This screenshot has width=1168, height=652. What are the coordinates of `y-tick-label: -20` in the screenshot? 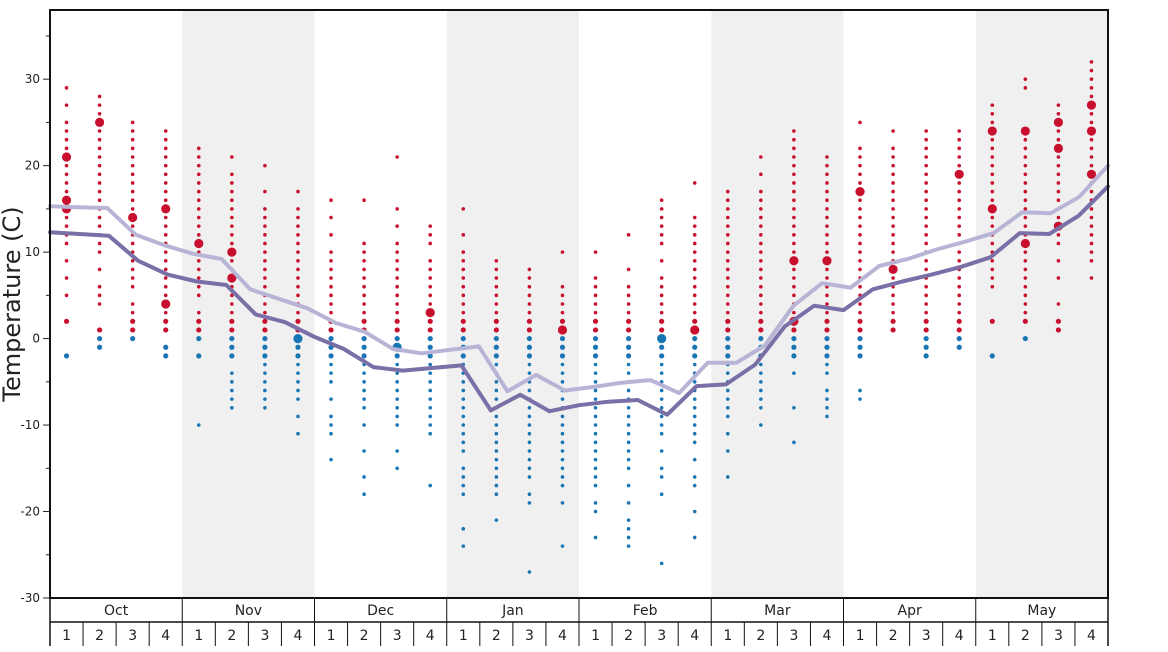 It's located at (30, 512).